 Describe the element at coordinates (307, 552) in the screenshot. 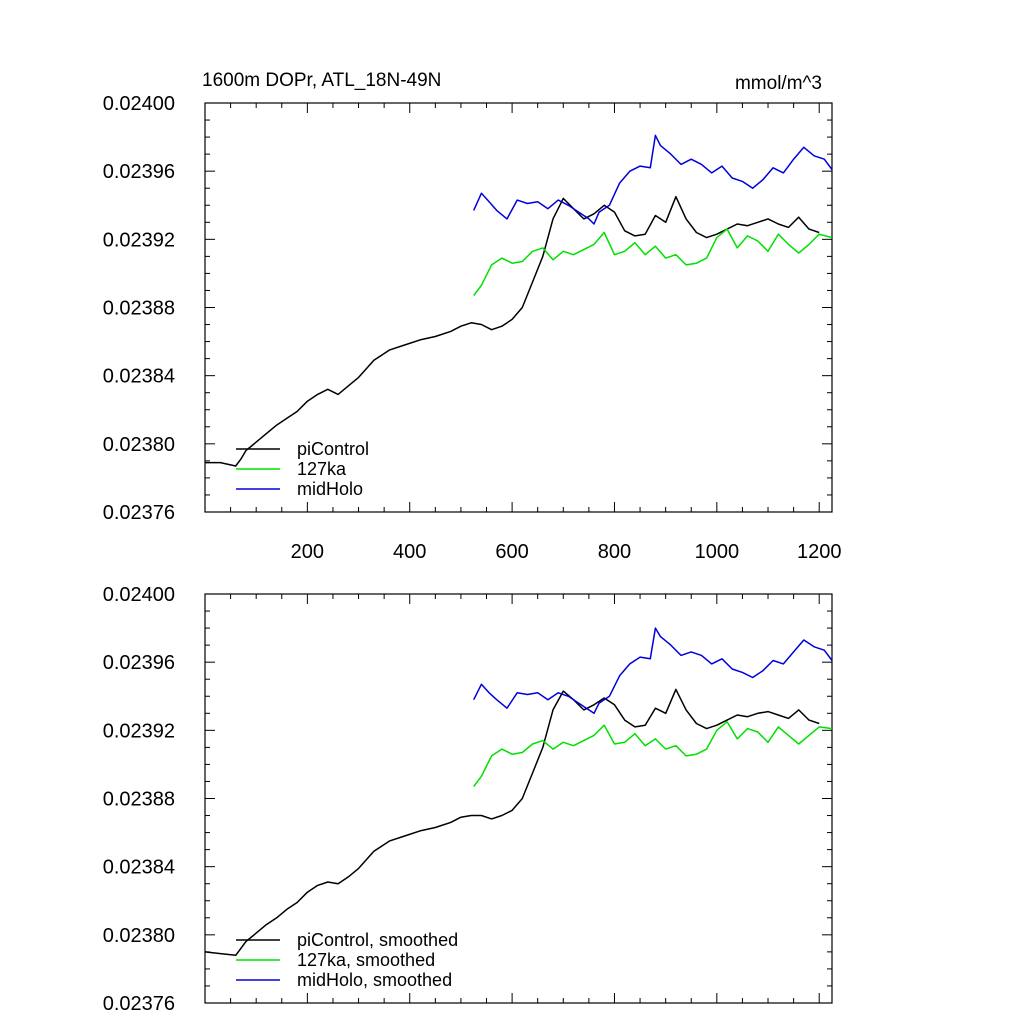

I see `x-tick-label: 200` at that location.